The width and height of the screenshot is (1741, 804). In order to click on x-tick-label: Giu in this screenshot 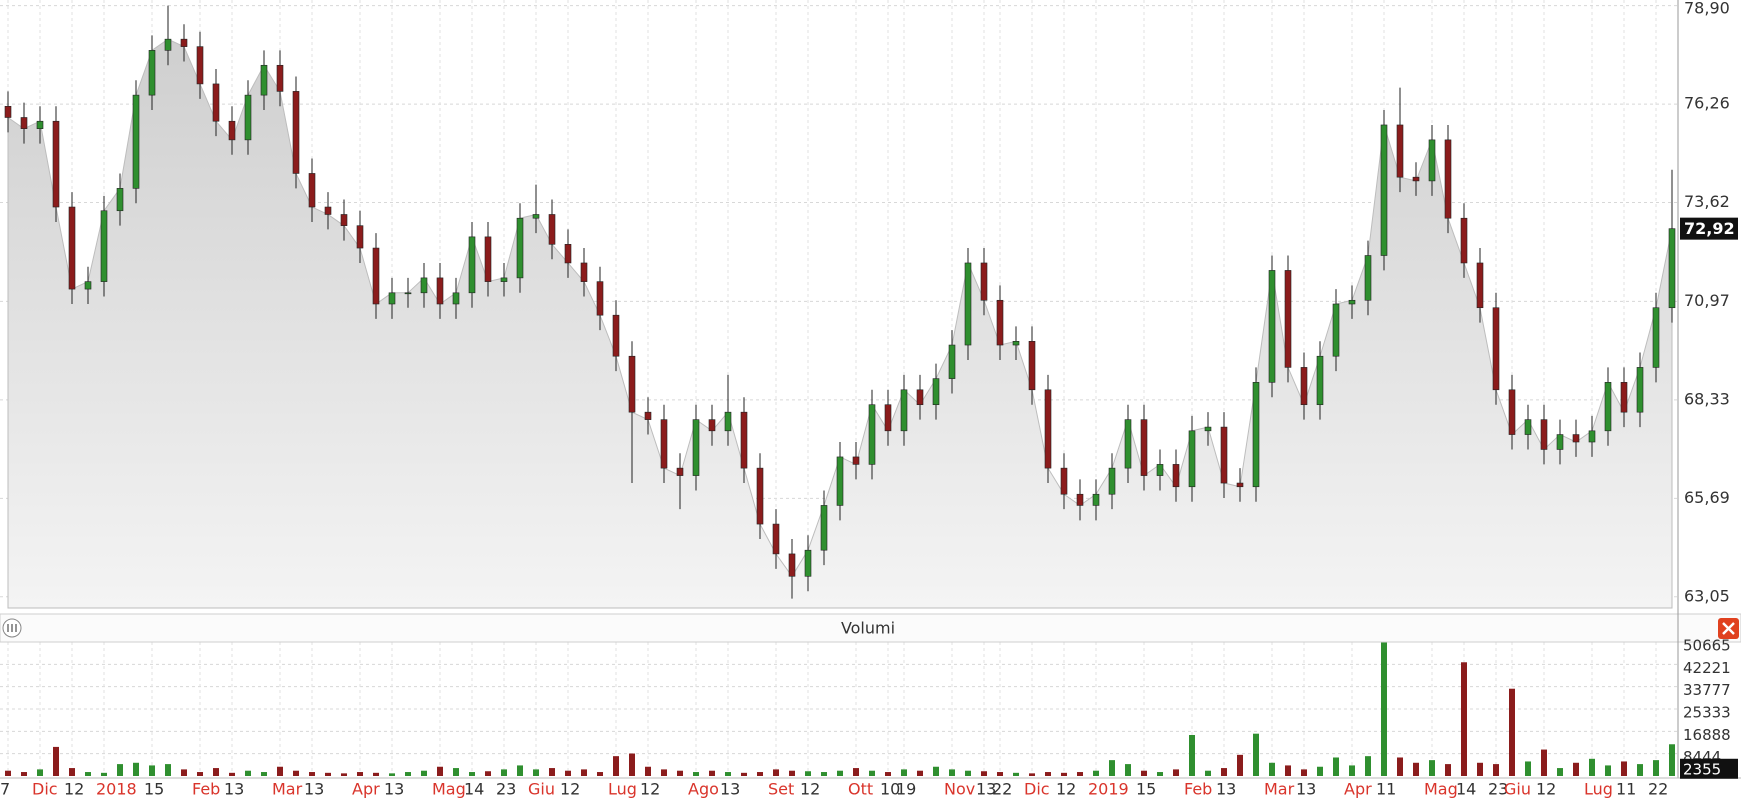, I will do `click(541, 789)`.